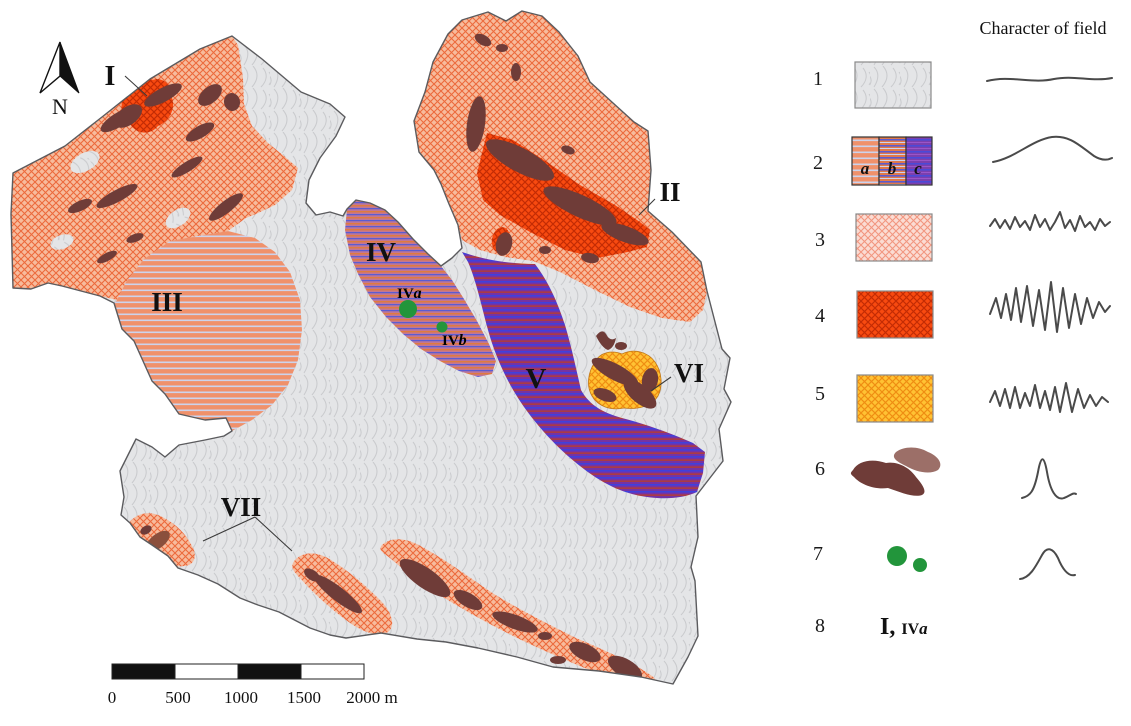 The height and width of the screenshot is (726, 1131). I want to click on legend-num-5: 5, so click(820, 394).